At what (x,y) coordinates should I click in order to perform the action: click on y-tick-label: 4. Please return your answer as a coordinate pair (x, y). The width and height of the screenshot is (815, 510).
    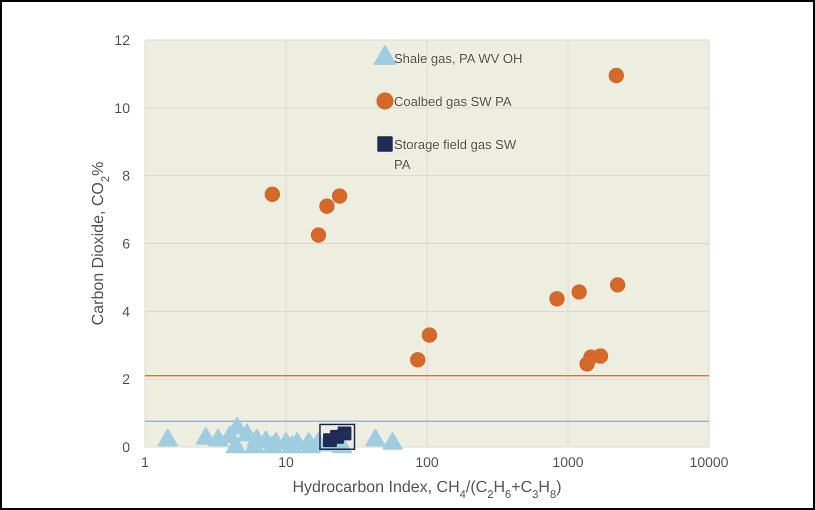
    Looking at the image, I should click on (126, 311).